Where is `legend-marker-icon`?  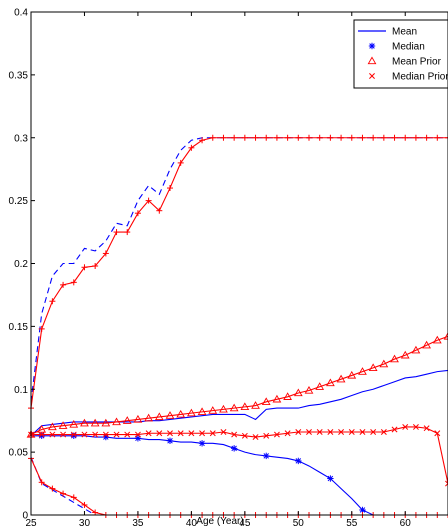
legend-marker-icon is located at coordinates (372, 46).